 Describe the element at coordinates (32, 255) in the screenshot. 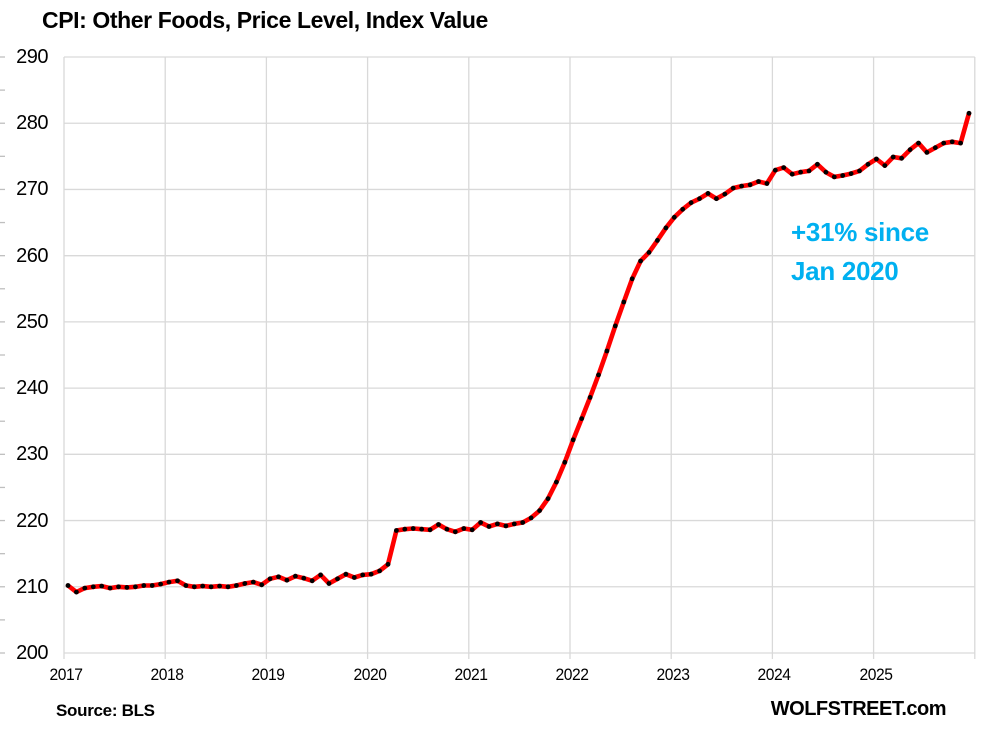

I see `y-axis-tick-label: 260` at that location.